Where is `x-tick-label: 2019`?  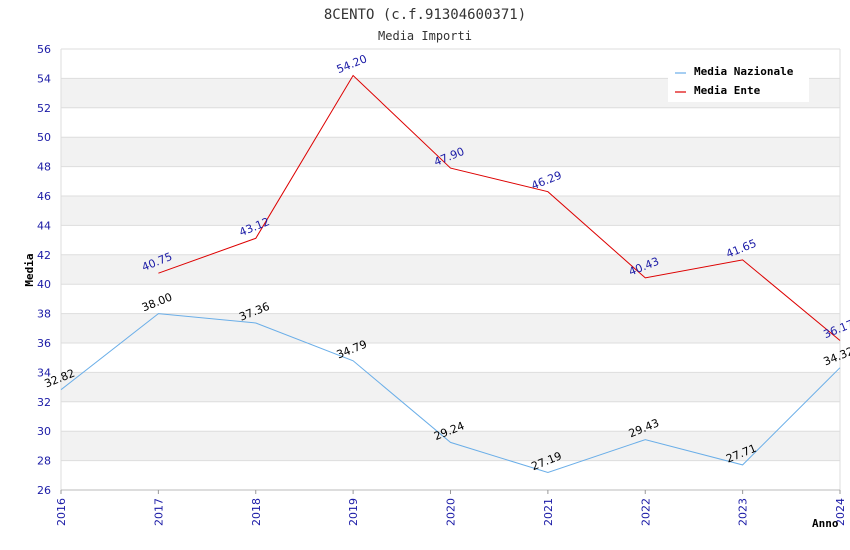 x-tick-label: 2019 is located at coordinates (353, 512).